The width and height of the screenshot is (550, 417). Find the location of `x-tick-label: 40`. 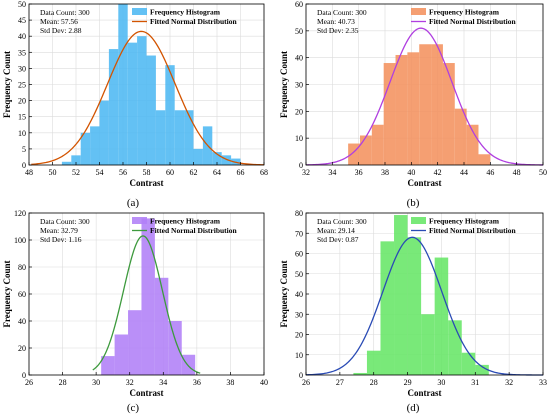

x-tick-label: 40 is located at coordinates (411, 172).